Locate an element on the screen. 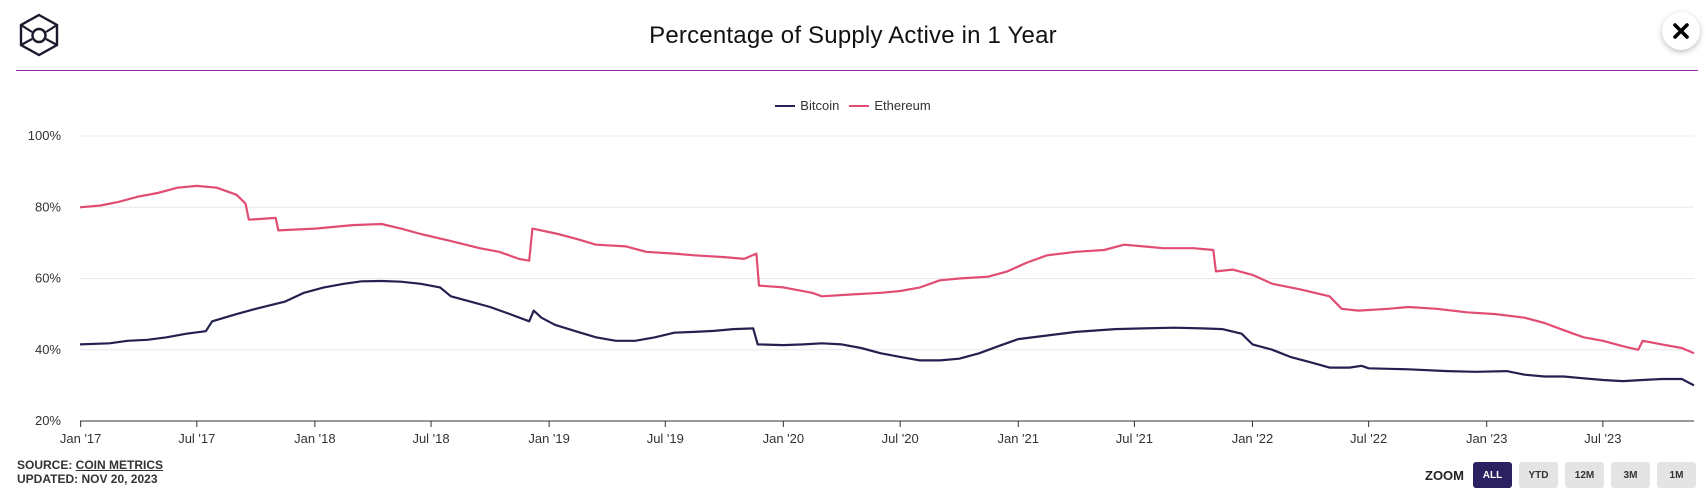 This screenshot has width=1706, height=501. zoom-1m-button: 1M is located at coordinates (1676, 475).